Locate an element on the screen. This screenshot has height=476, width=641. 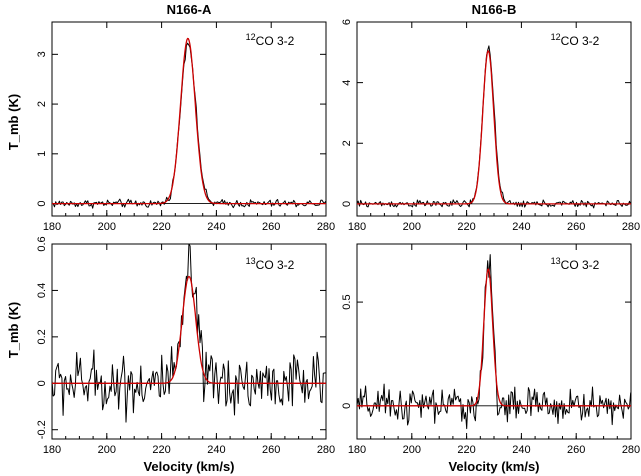
y-tick-label: -0.2 is located at coordinates (42, 429).